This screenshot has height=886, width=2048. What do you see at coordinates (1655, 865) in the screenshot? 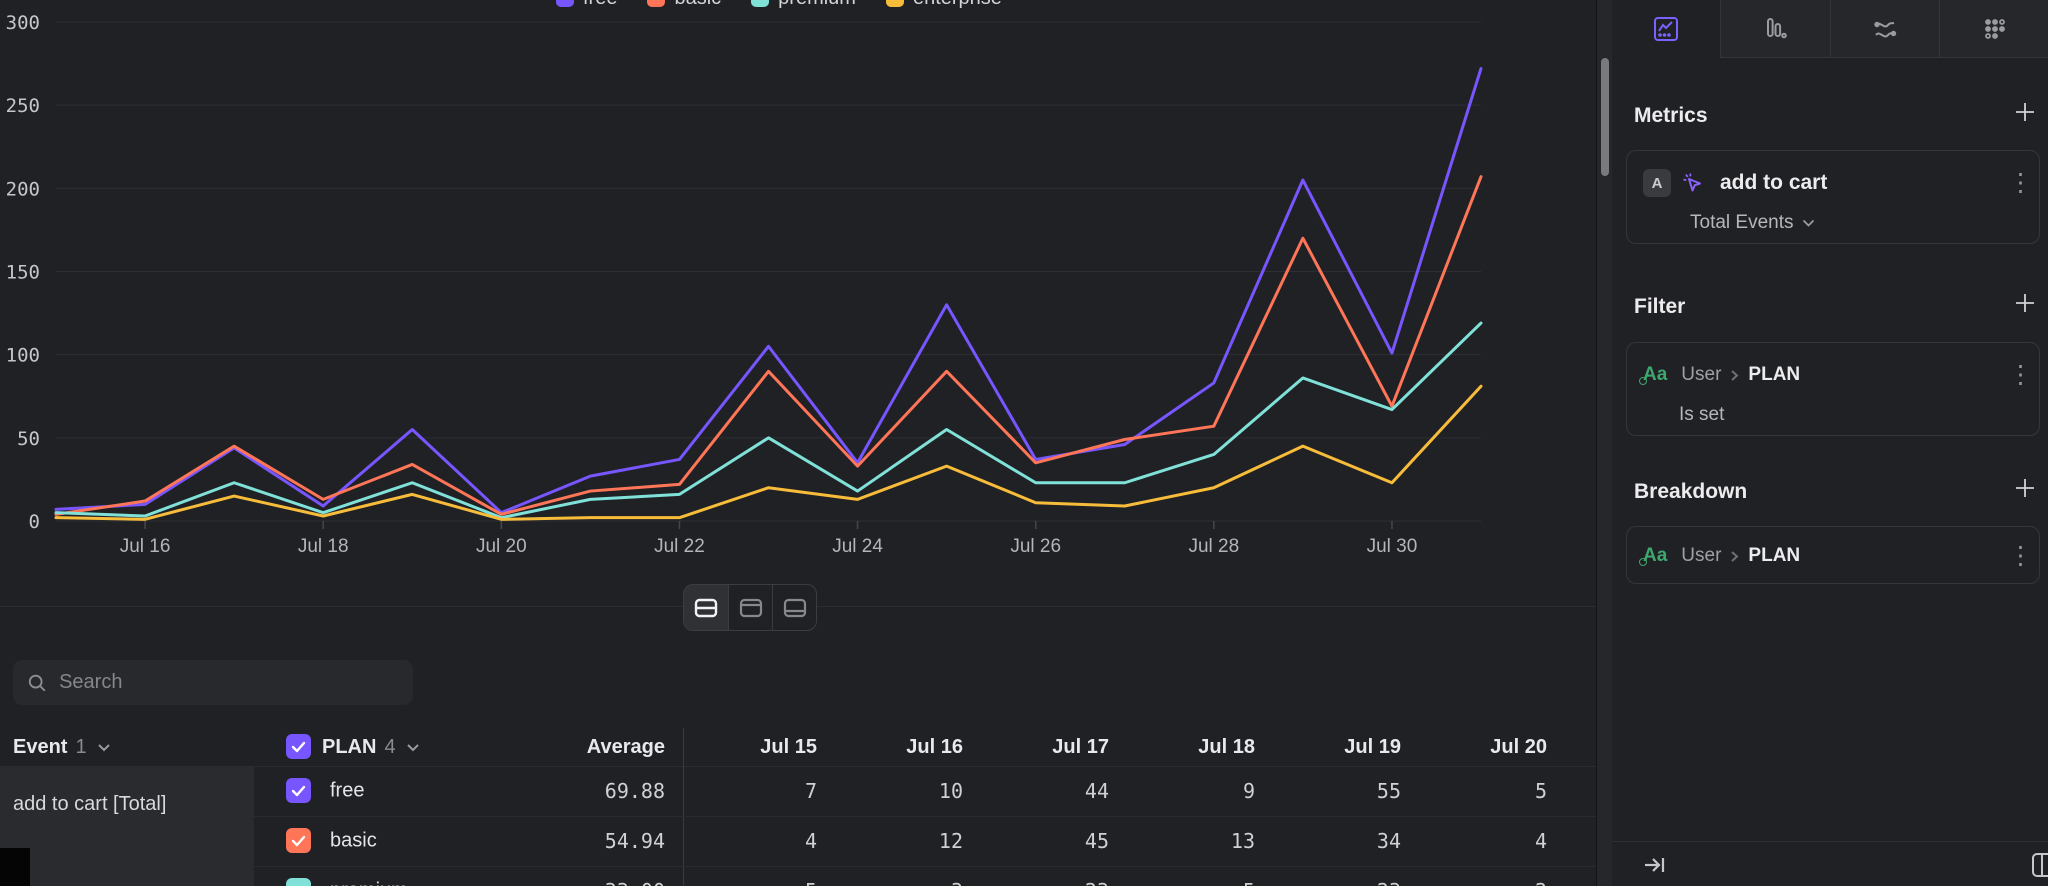
I see `collapse-panel-icon` at bounding box center [1655, 865].